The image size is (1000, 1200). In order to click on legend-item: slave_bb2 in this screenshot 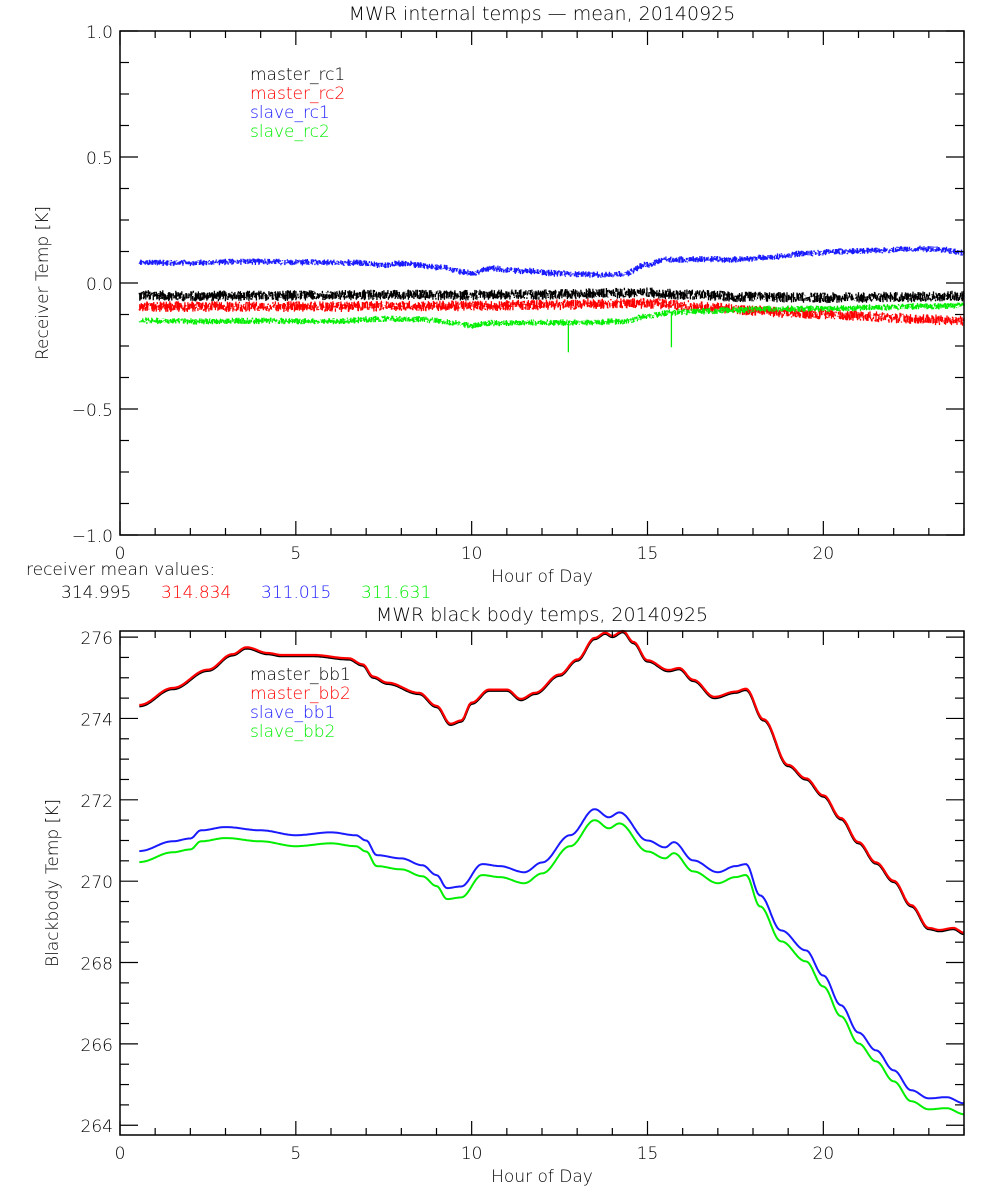, I will do `click(292, 732)`.